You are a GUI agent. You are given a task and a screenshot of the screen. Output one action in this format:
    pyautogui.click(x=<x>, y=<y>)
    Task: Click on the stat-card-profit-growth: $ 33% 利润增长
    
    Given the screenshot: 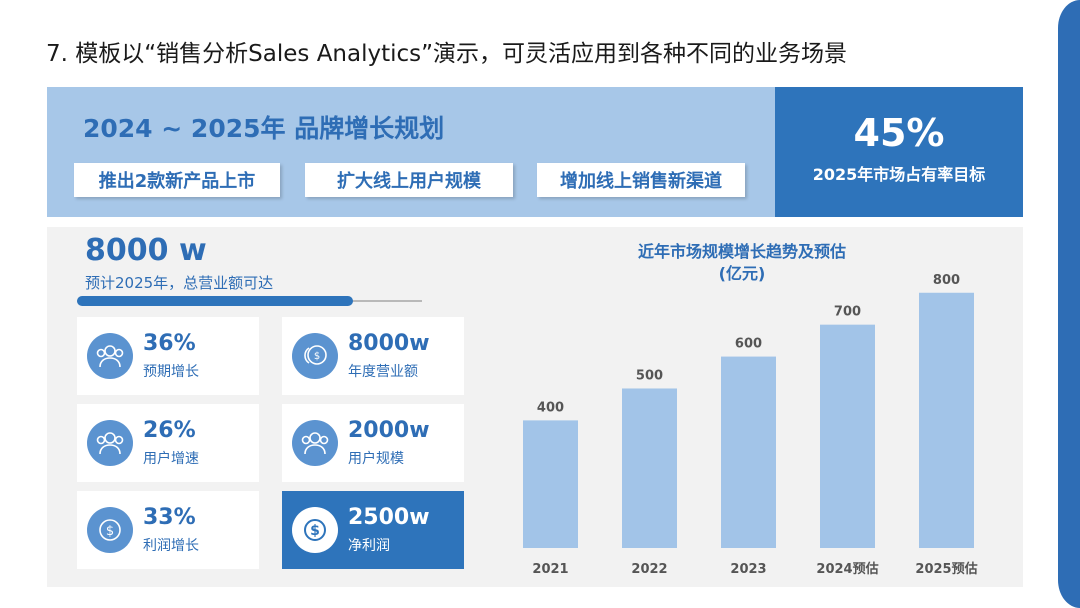 What is the action you would take?
    pyautogui.click(x=168, y=530)
    